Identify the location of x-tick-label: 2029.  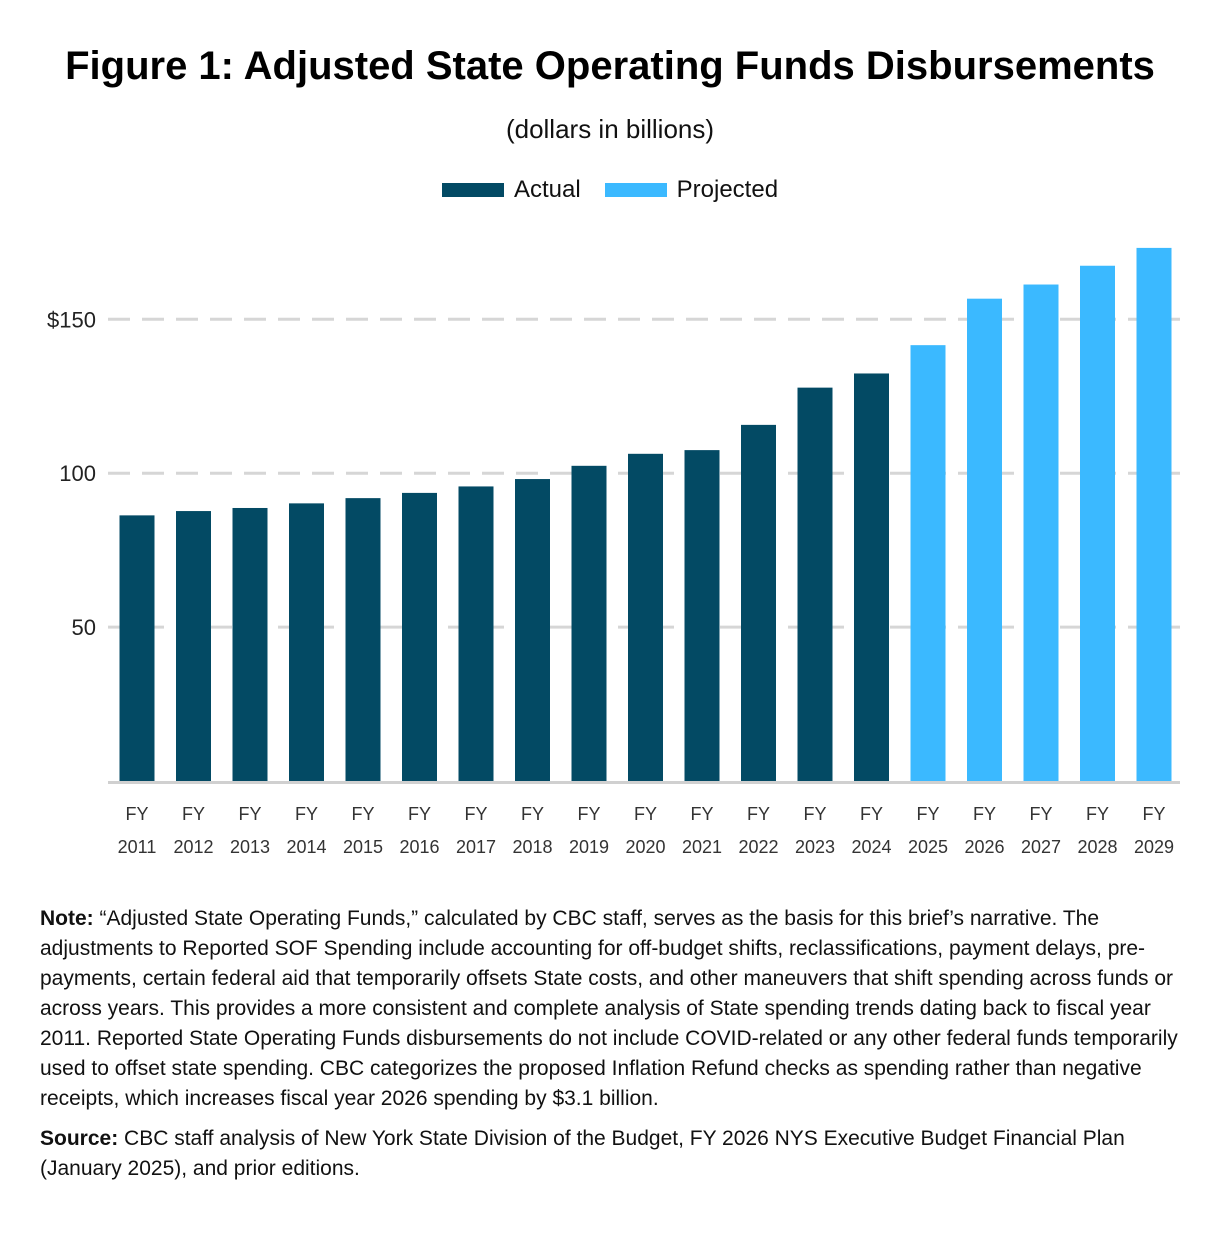
(1154, 847).